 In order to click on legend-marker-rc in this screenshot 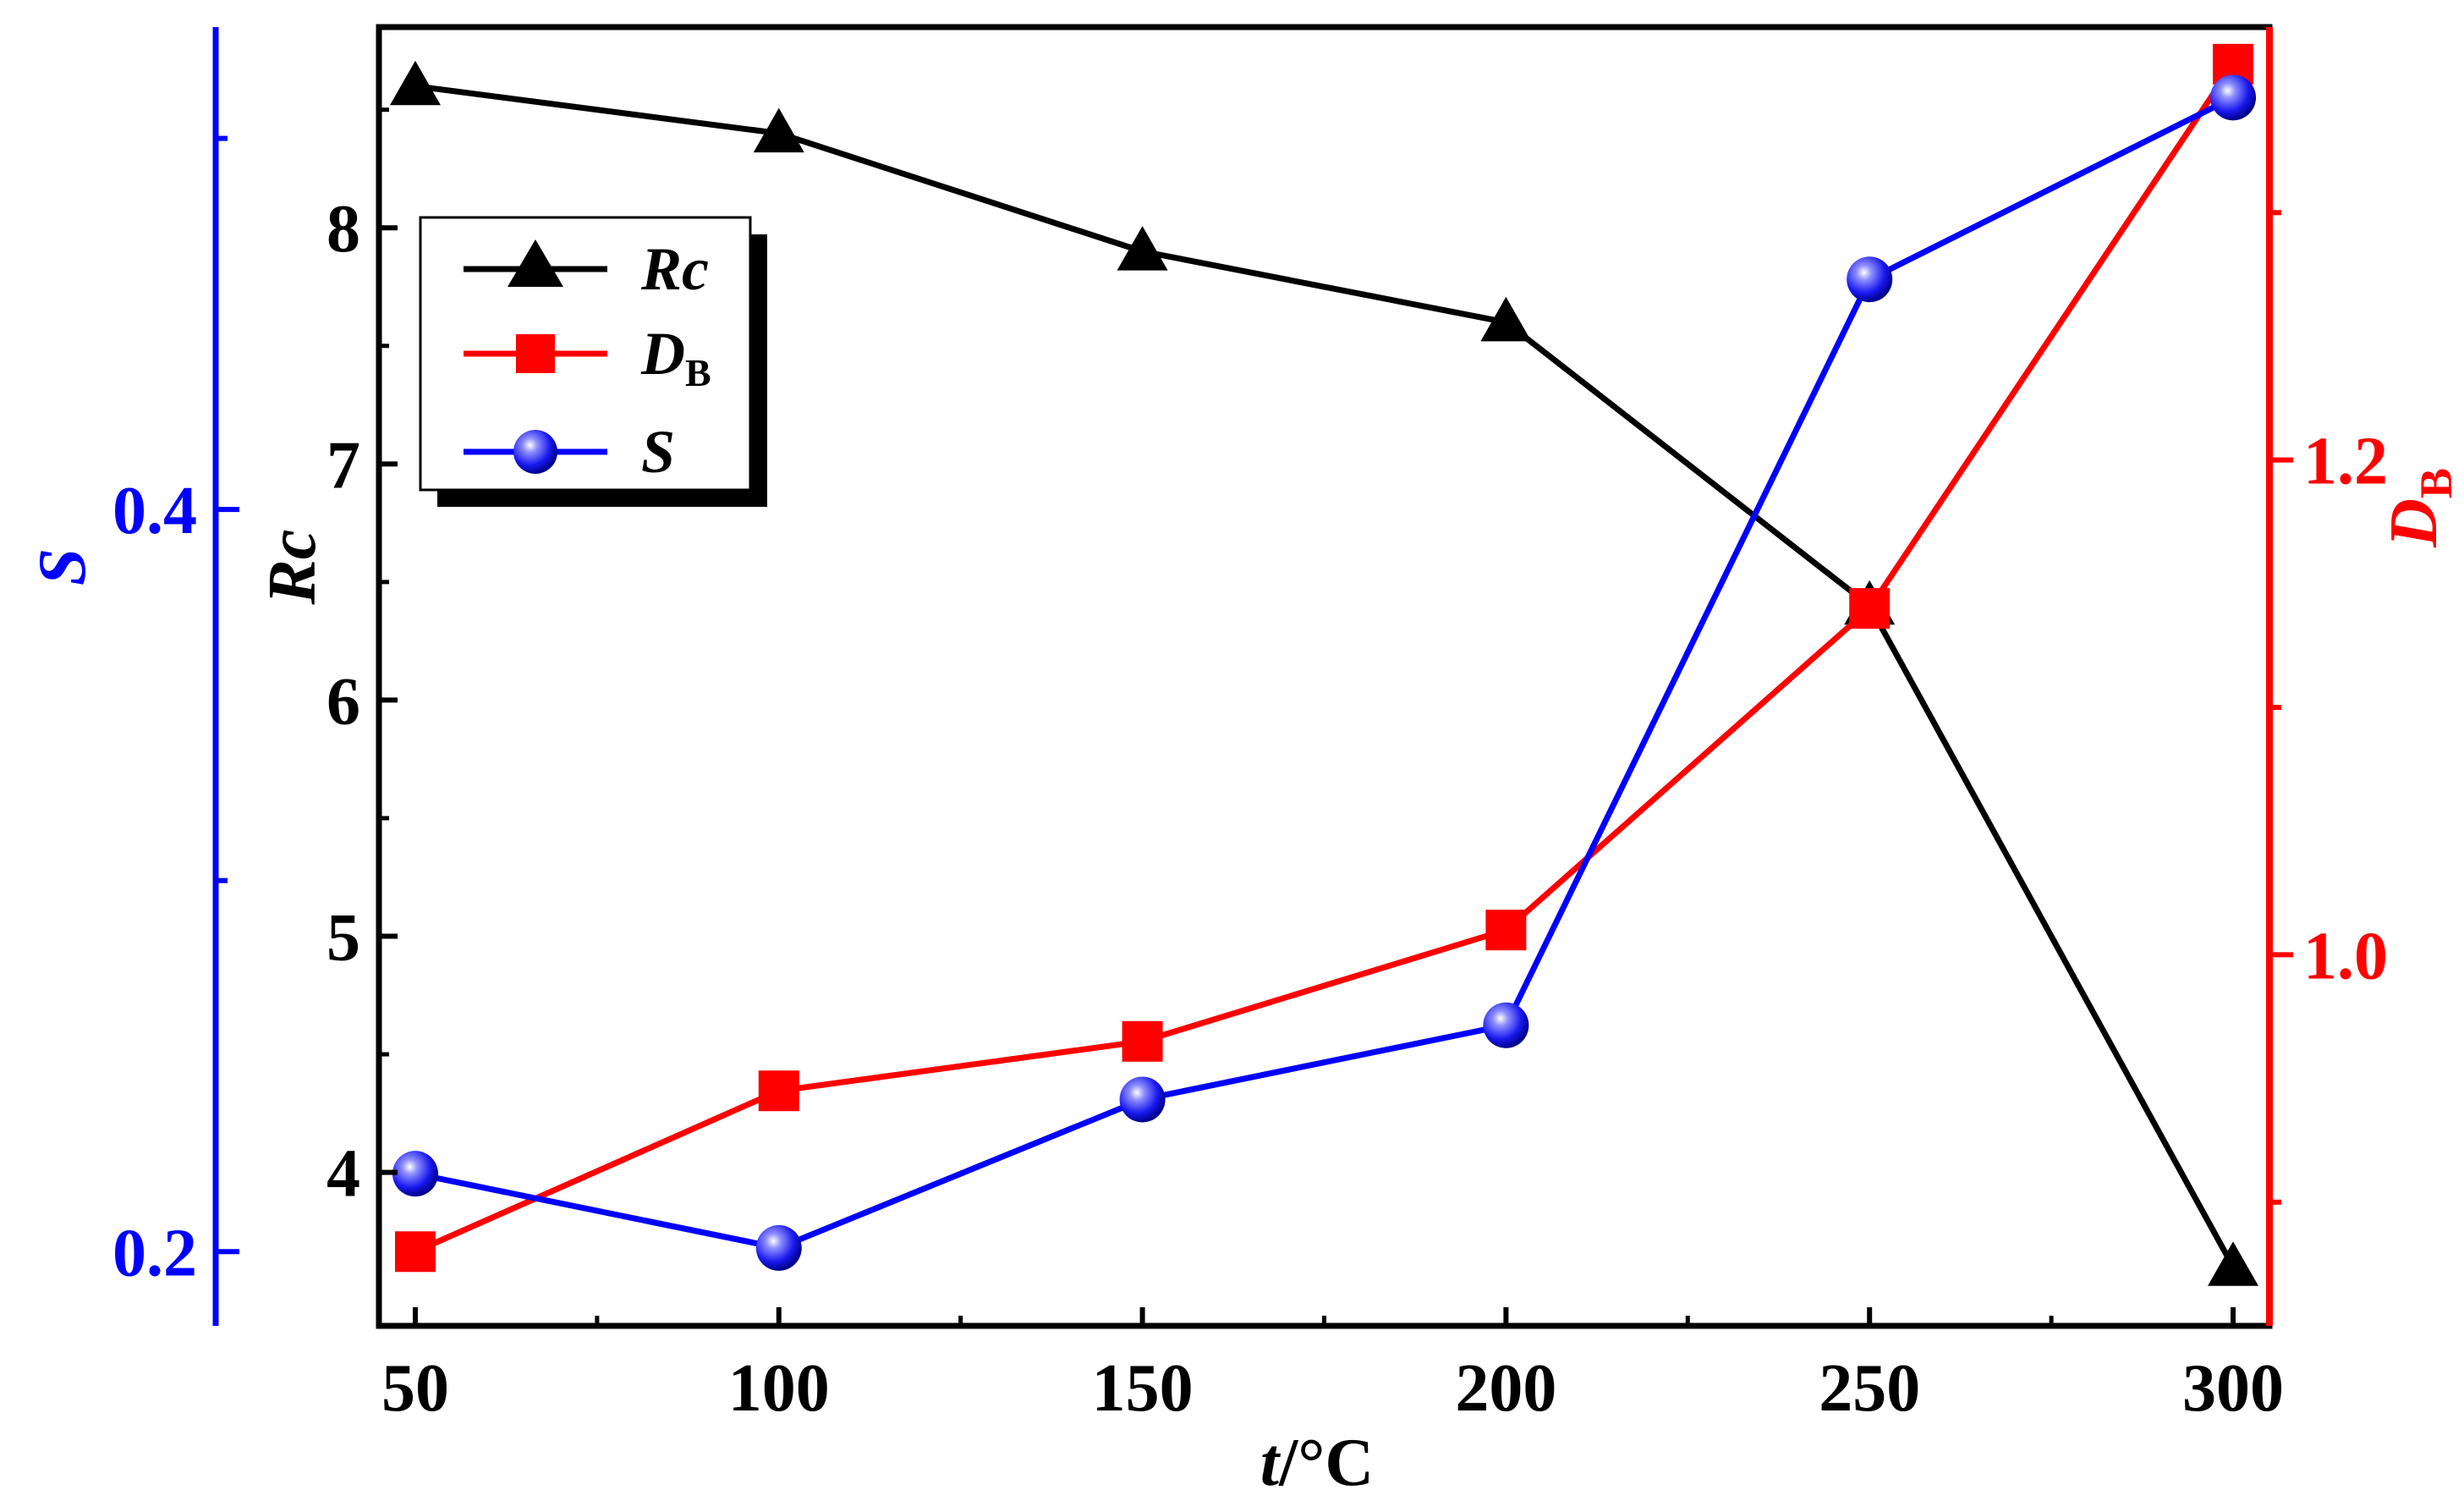, I will do `click(535, 263)`.